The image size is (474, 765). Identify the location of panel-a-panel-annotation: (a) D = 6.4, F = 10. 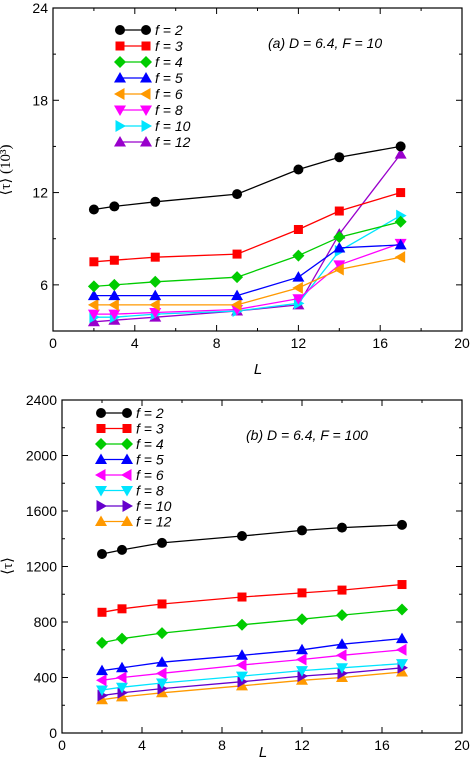
(325, 43).